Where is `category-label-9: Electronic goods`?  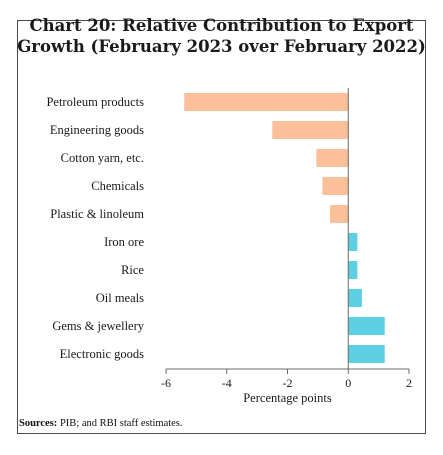
category-label-9: Electronic goods is located at coordinates (102, 354).